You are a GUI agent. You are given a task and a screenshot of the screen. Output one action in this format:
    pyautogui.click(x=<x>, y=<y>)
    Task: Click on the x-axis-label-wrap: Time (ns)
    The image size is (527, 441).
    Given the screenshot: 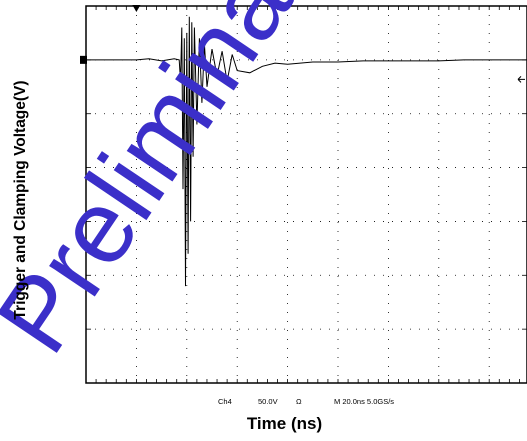 What is the action you would take?
    pyautogui.click(x=263, y=424)
    